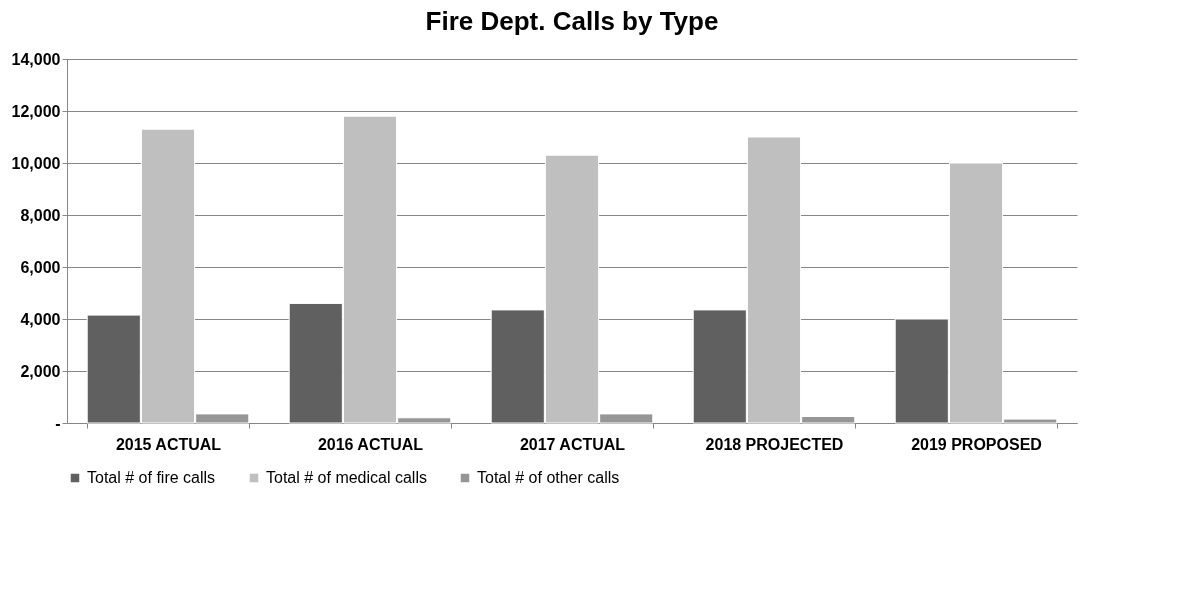 This screenshot has height=605, width=1185. What do you see at coordinates (58, 423) in the screenshot?
I see `y-tick-label: -` at bounding box center [58, 423].